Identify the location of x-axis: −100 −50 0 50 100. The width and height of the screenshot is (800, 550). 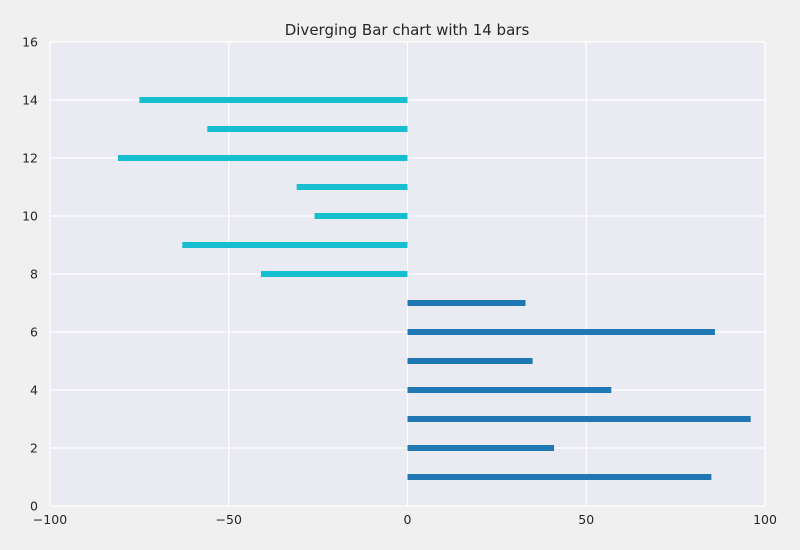
(405, 519).